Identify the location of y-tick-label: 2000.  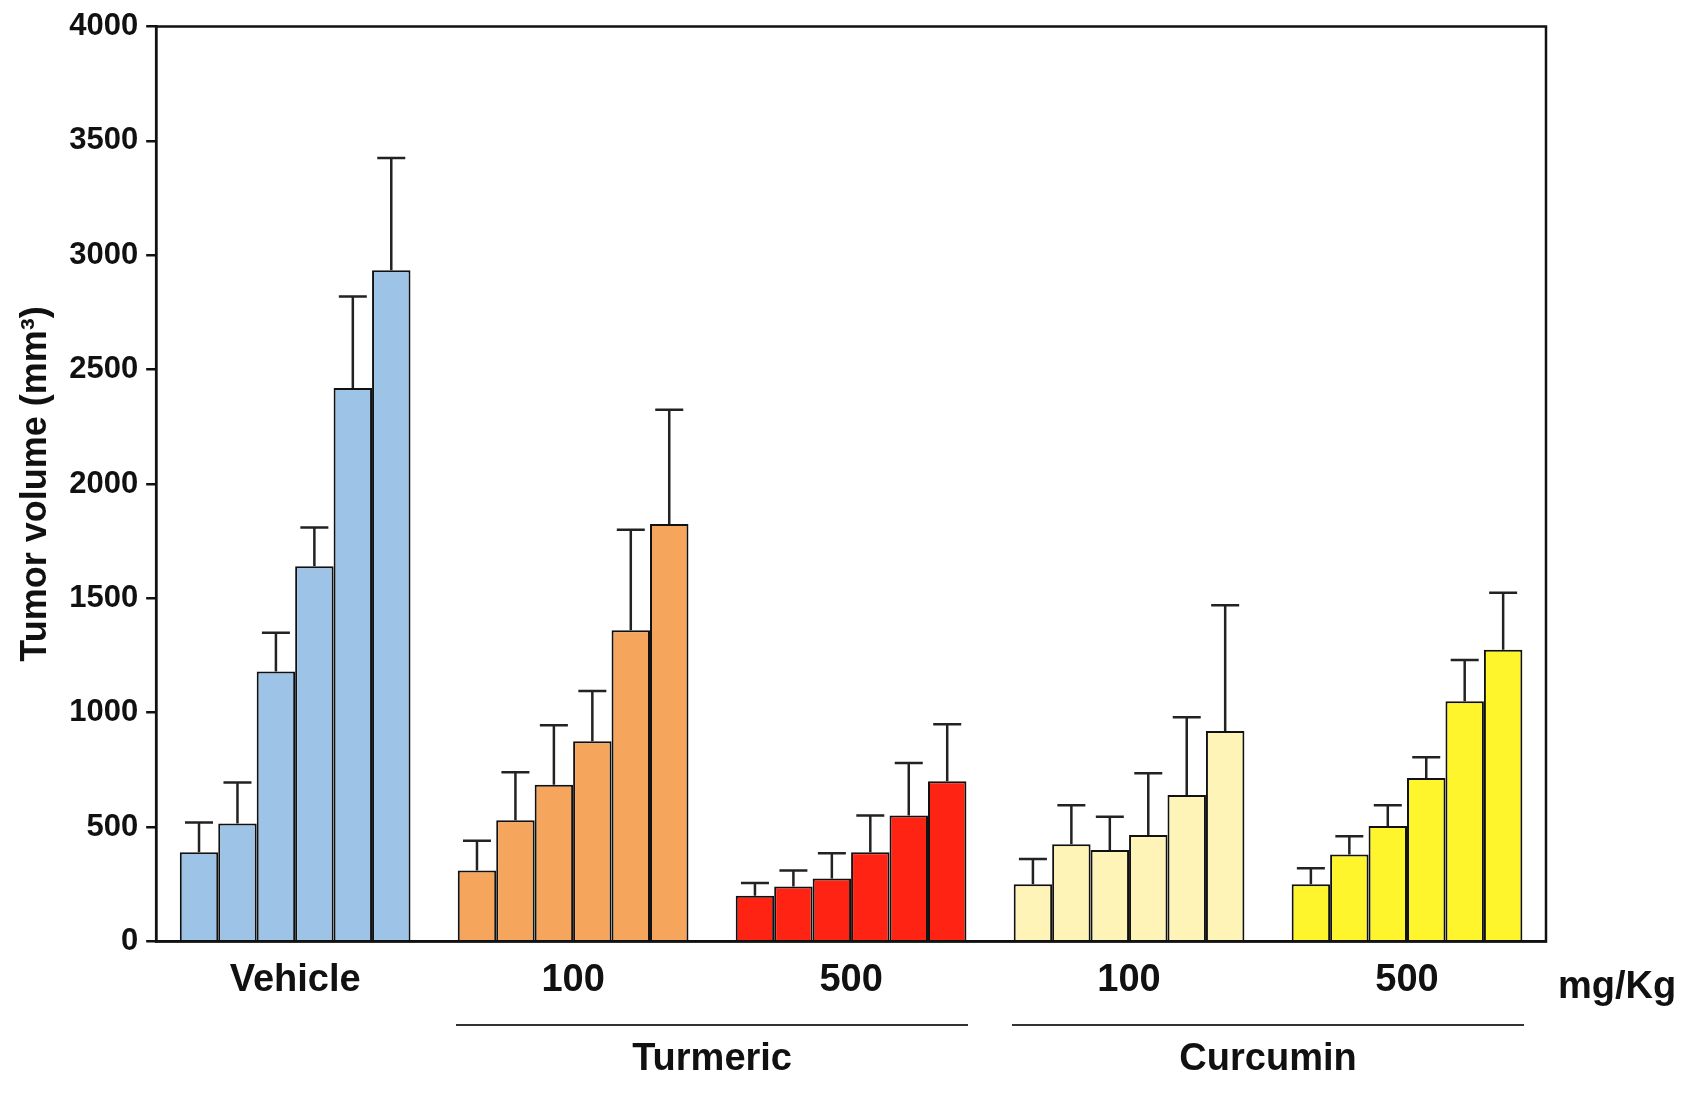
(104, 482).